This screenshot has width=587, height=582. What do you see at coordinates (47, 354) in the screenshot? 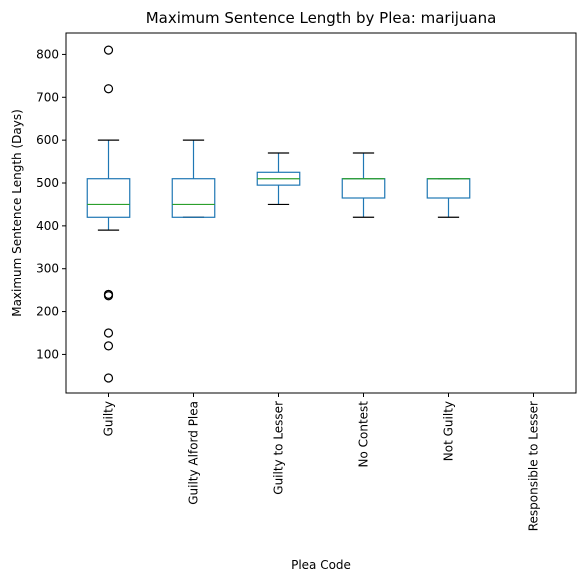
I see `y-tick-label: 100` at bounding box center [47, 354].